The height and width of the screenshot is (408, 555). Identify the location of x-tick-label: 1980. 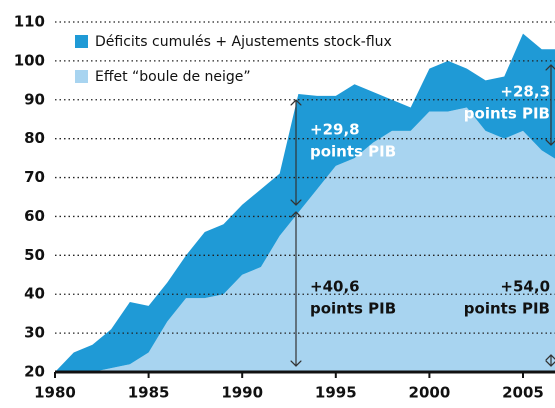
(55, 393).